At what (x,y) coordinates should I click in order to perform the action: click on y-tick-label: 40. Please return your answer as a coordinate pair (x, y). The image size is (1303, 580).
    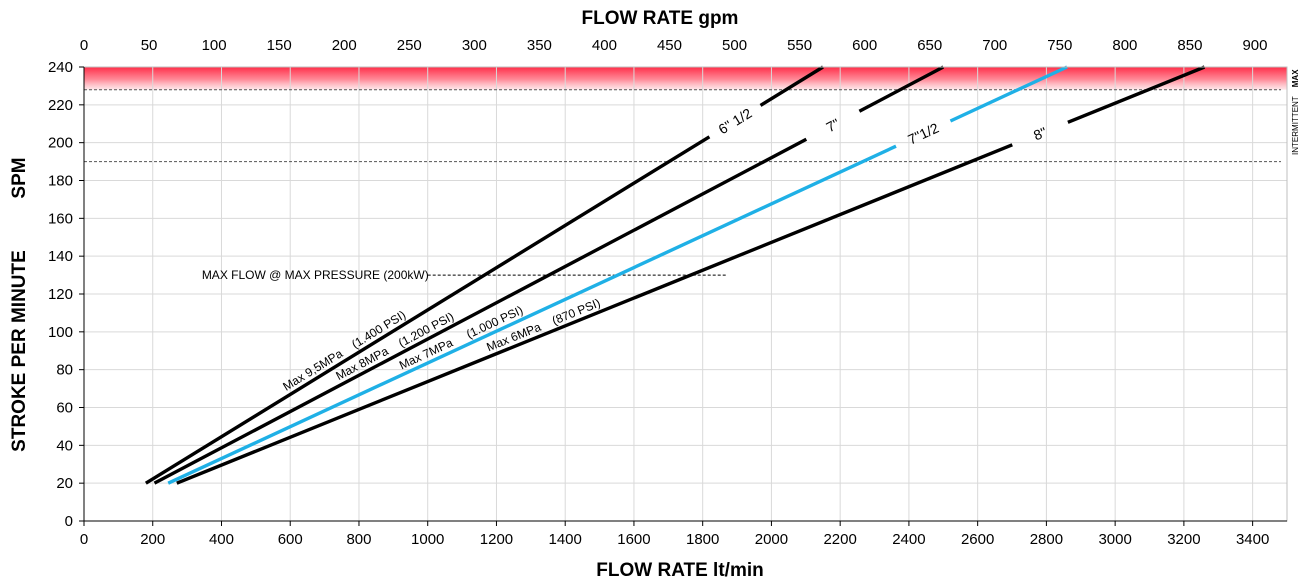
    Looking at the image, I should click on (64, 445).